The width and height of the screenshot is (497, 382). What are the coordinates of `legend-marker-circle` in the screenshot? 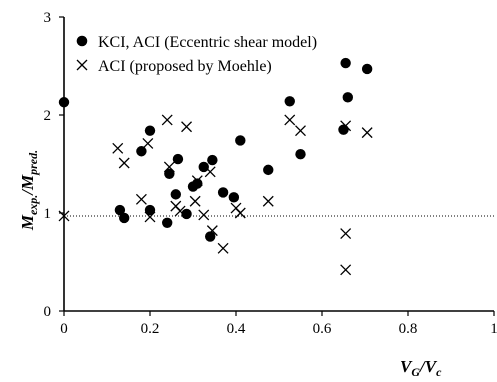 It's located at (82, 41).